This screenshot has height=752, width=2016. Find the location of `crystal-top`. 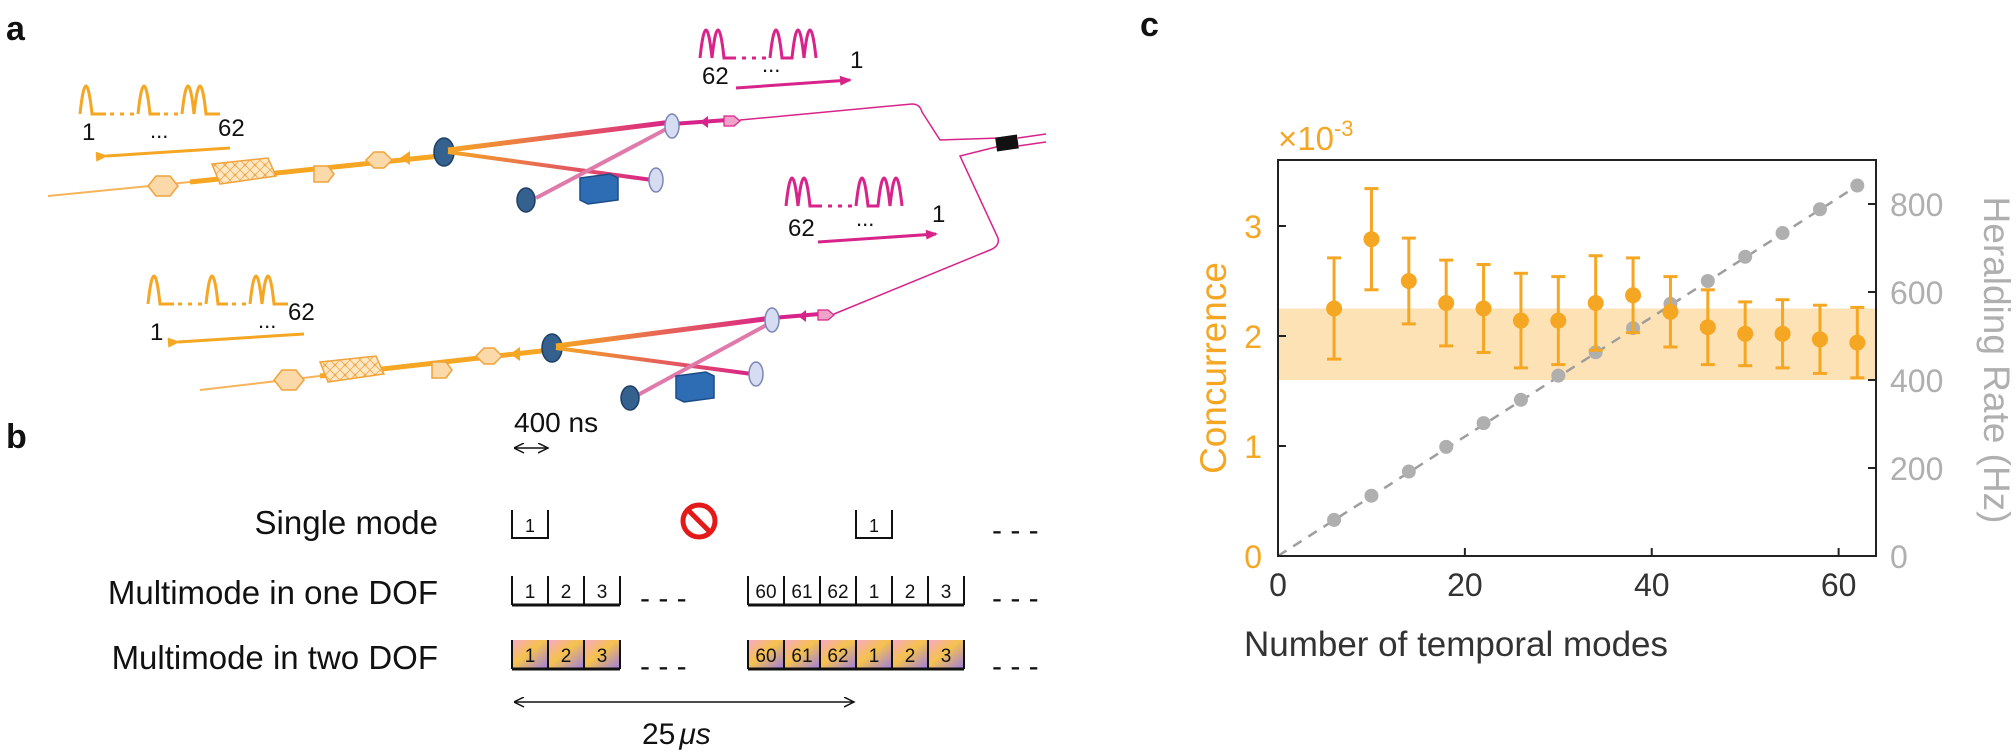

crystal-top is located at coordinates (244, 171).